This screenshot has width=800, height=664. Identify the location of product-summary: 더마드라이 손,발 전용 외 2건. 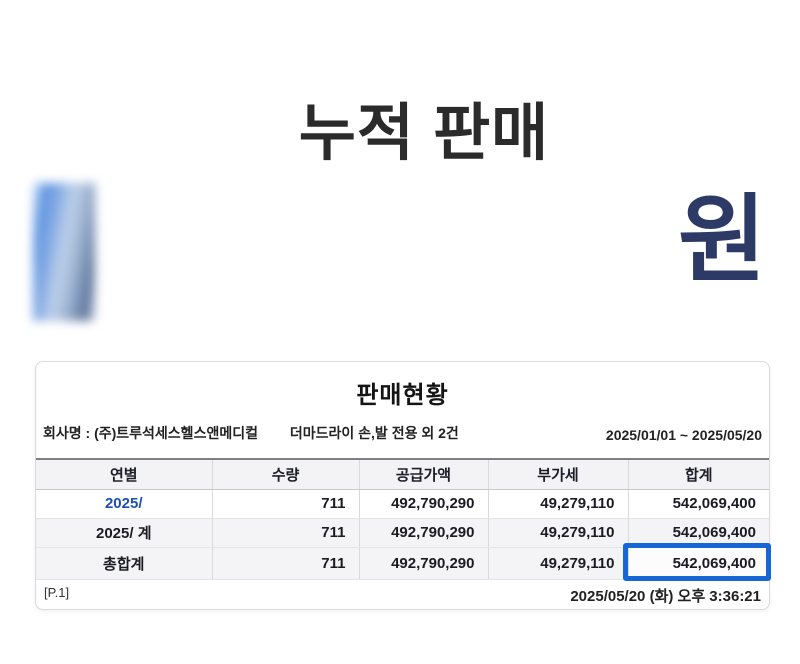
(374, 433).